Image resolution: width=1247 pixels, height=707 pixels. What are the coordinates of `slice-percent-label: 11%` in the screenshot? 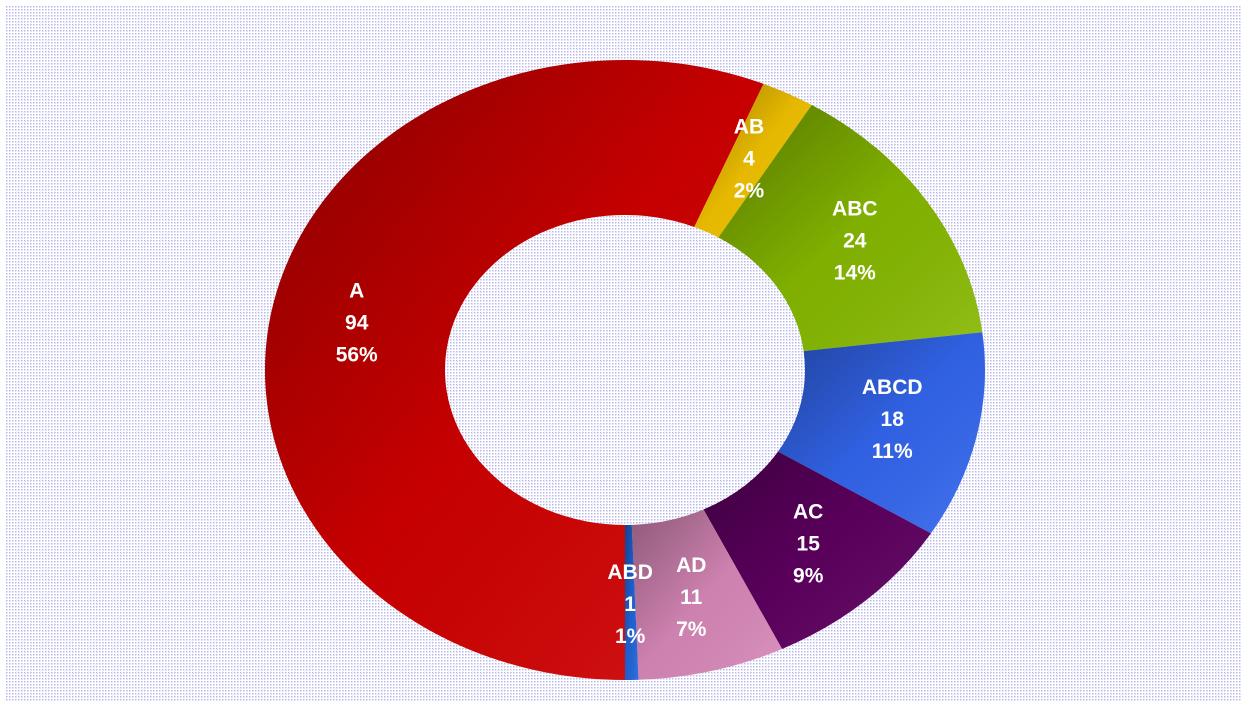 It's located at (892, 451).